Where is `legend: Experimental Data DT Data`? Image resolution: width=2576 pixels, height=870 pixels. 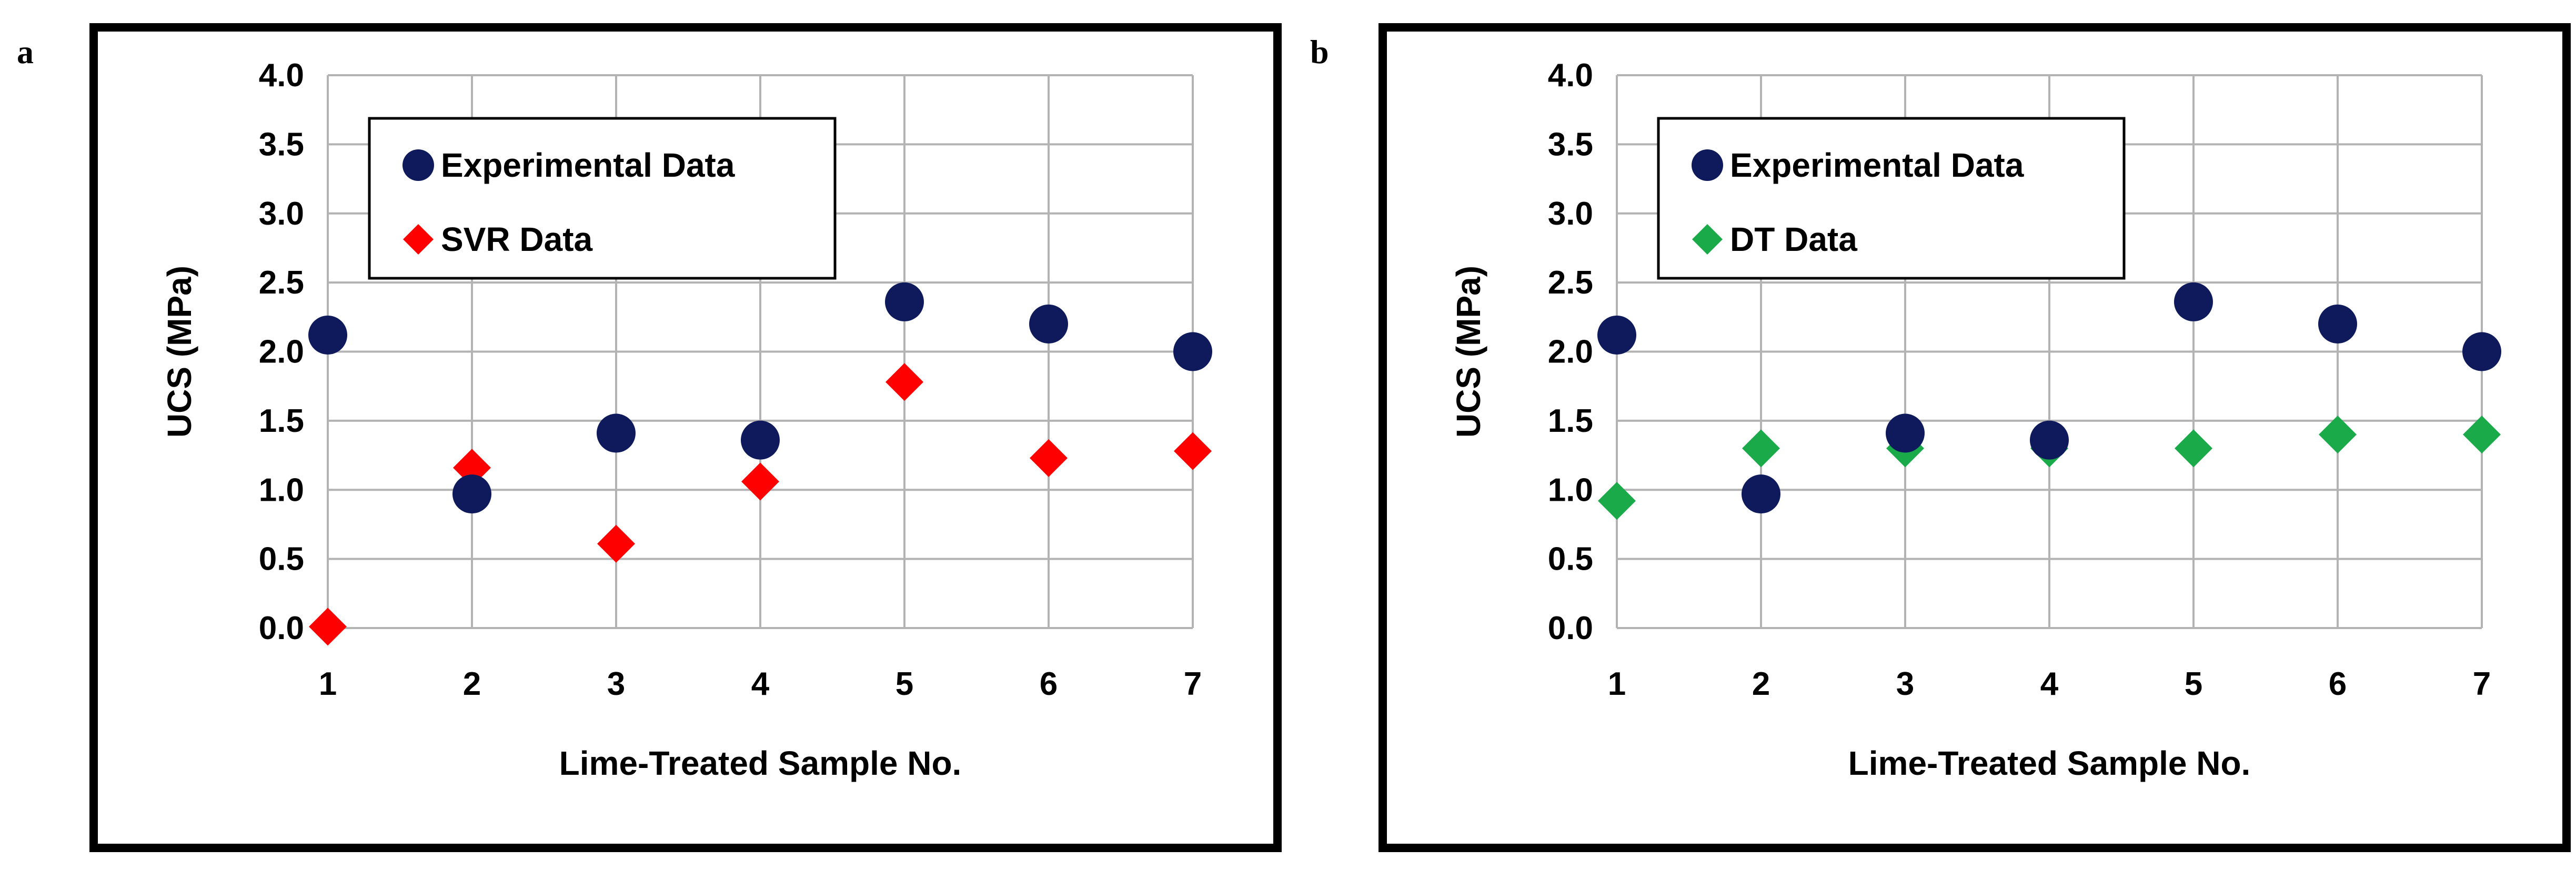
legend: Experimental Data DT Data is located at coordinates (1892, 198).